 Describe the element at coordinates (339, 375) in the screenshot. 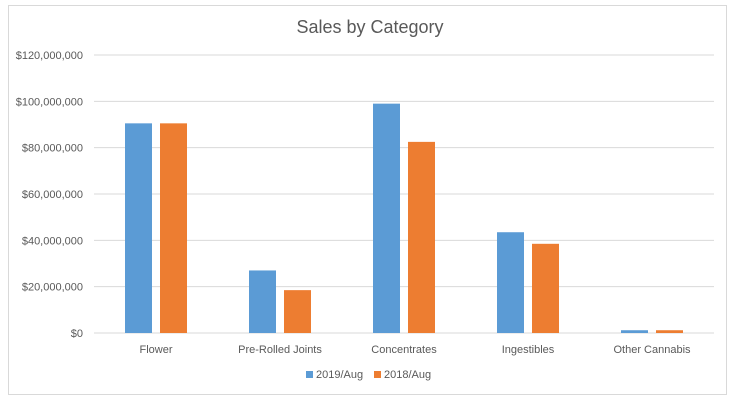

I see `legend-label: 2019/Aug` at that location.